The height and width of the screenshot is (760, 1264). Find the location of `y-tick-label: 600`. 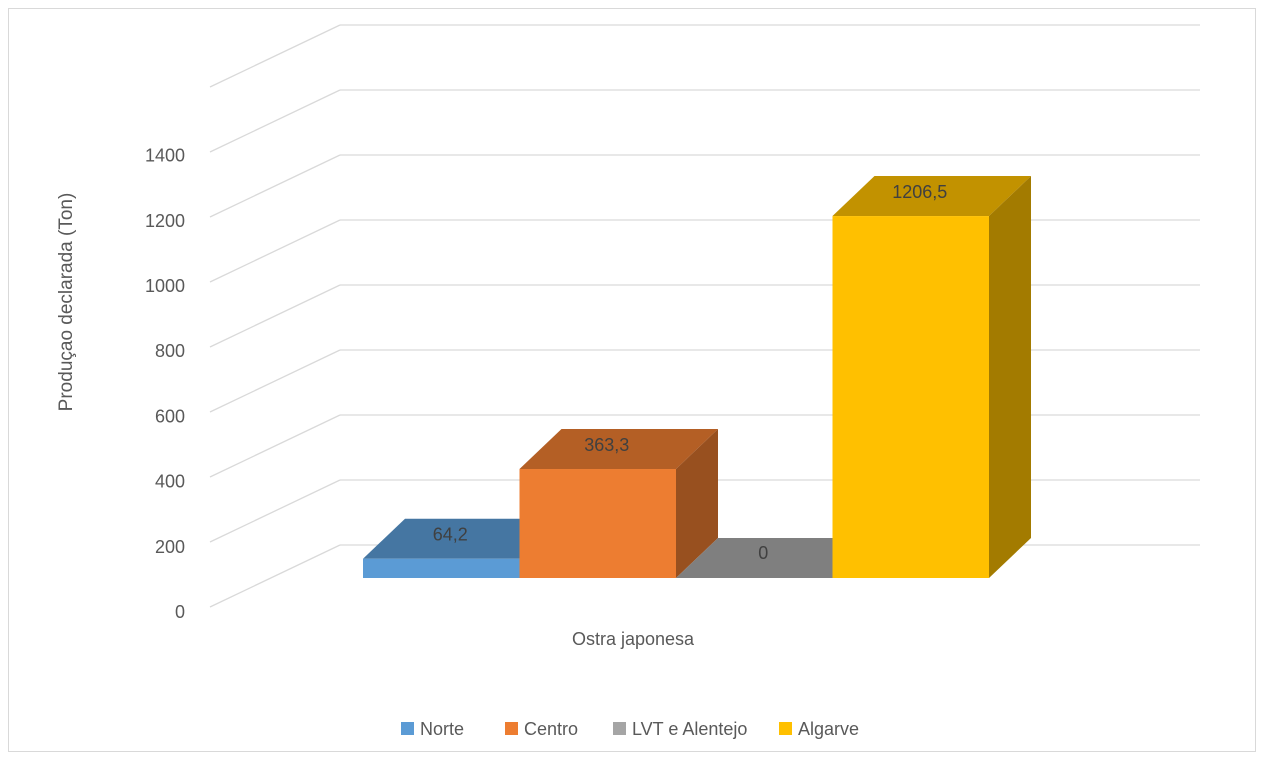

y-tick-label: 600 is located at coordinates (170, 416).